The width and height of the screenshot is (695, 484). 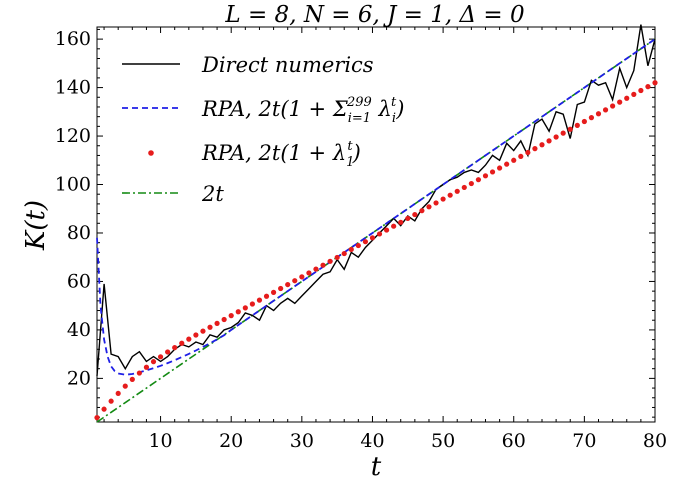 What do you see at coordinates (73, 39) in the screenshot?
I see `y-tick-label: 160` at bounding box center [73, 39].